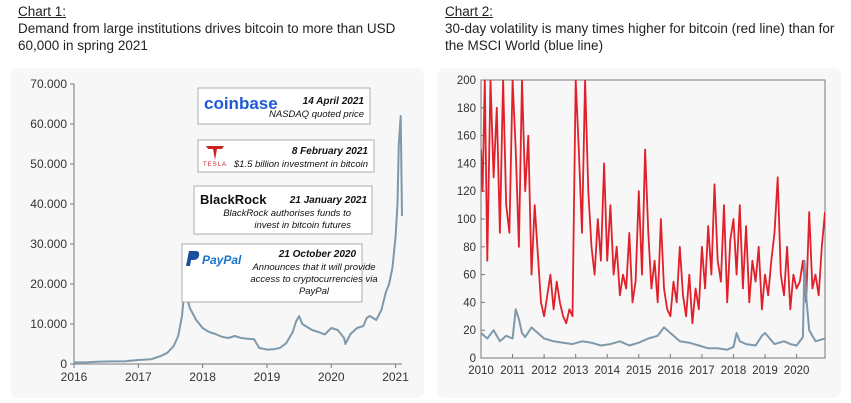 The width and height of the screenshot is (851, 403). What do you see at coordinates (469, 248) in the screenshot?
I see `y-tick-label: 80` at bounding box center [469, 248].